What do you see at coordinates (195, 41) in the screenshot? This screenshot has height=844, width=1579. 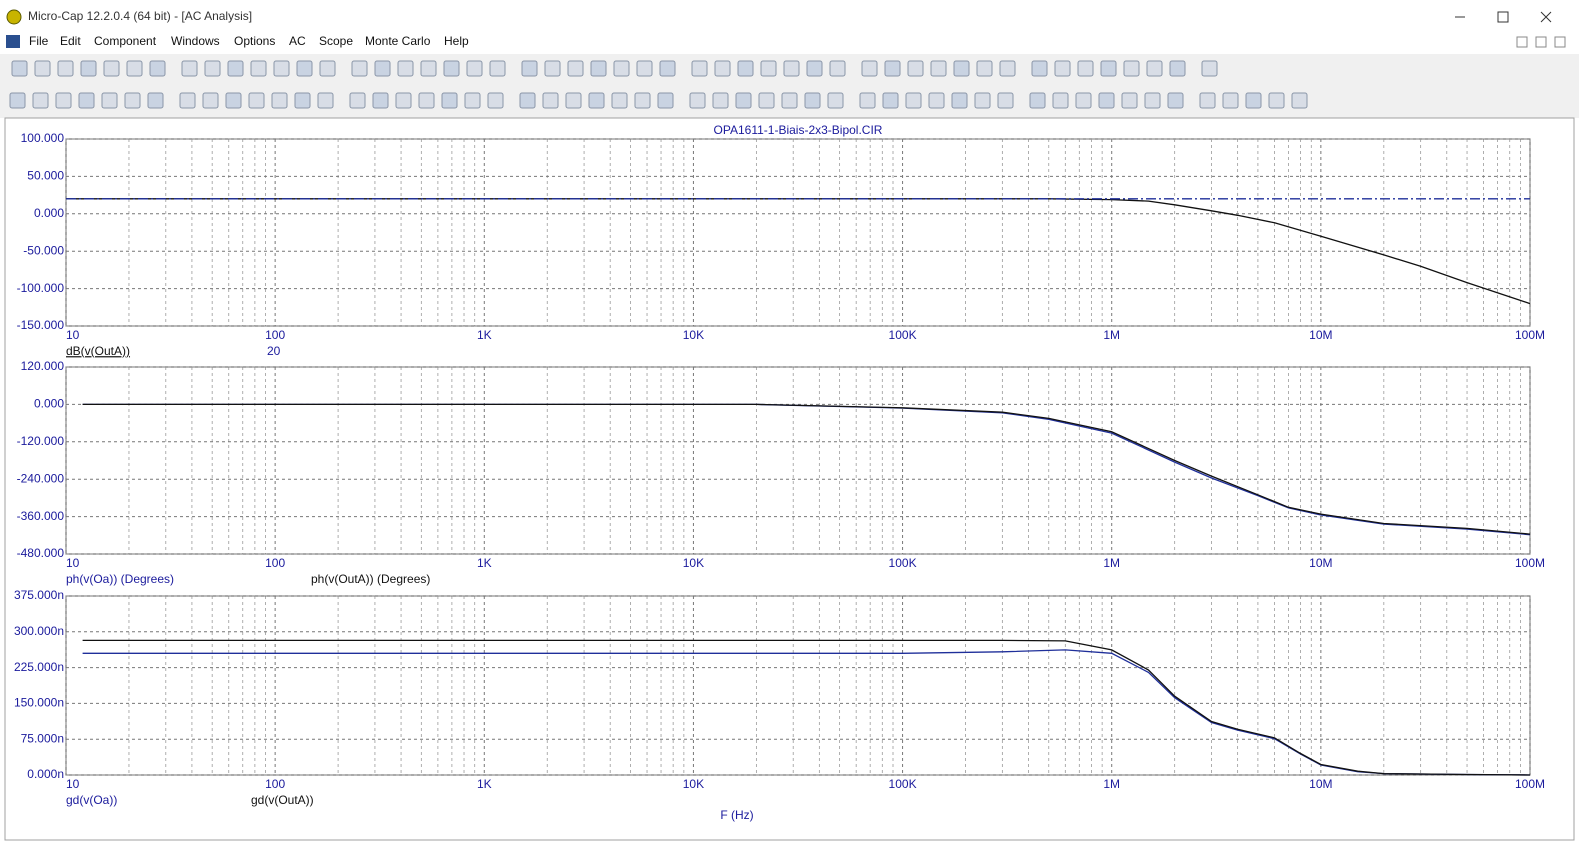 I see `menu-item: Windows` at bounding box center [195, 41].